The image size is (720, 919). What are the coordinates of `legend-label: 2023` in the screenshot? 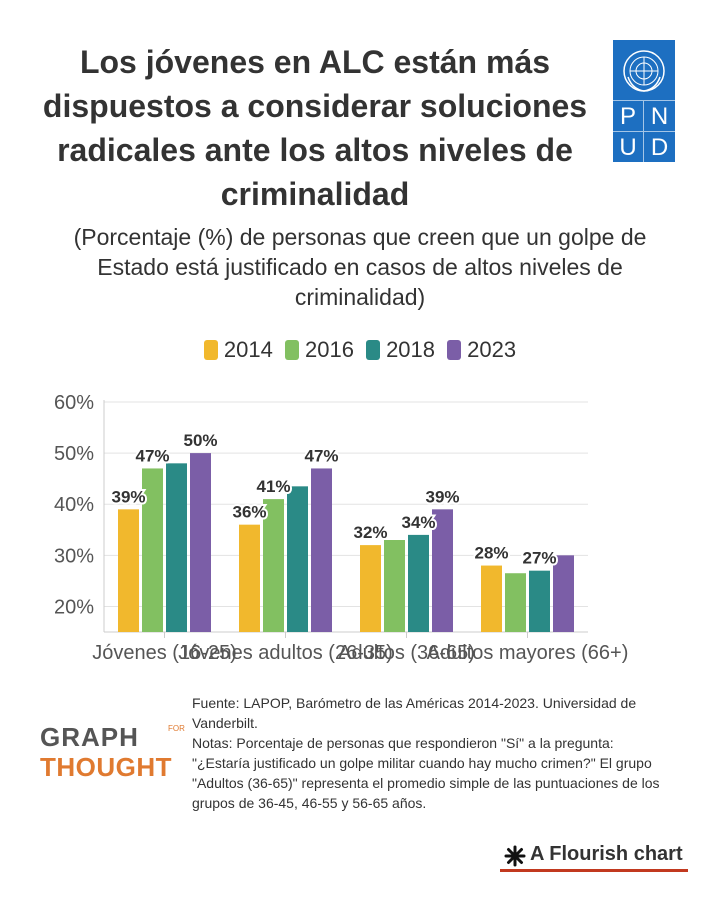 It's located at (492, 349).